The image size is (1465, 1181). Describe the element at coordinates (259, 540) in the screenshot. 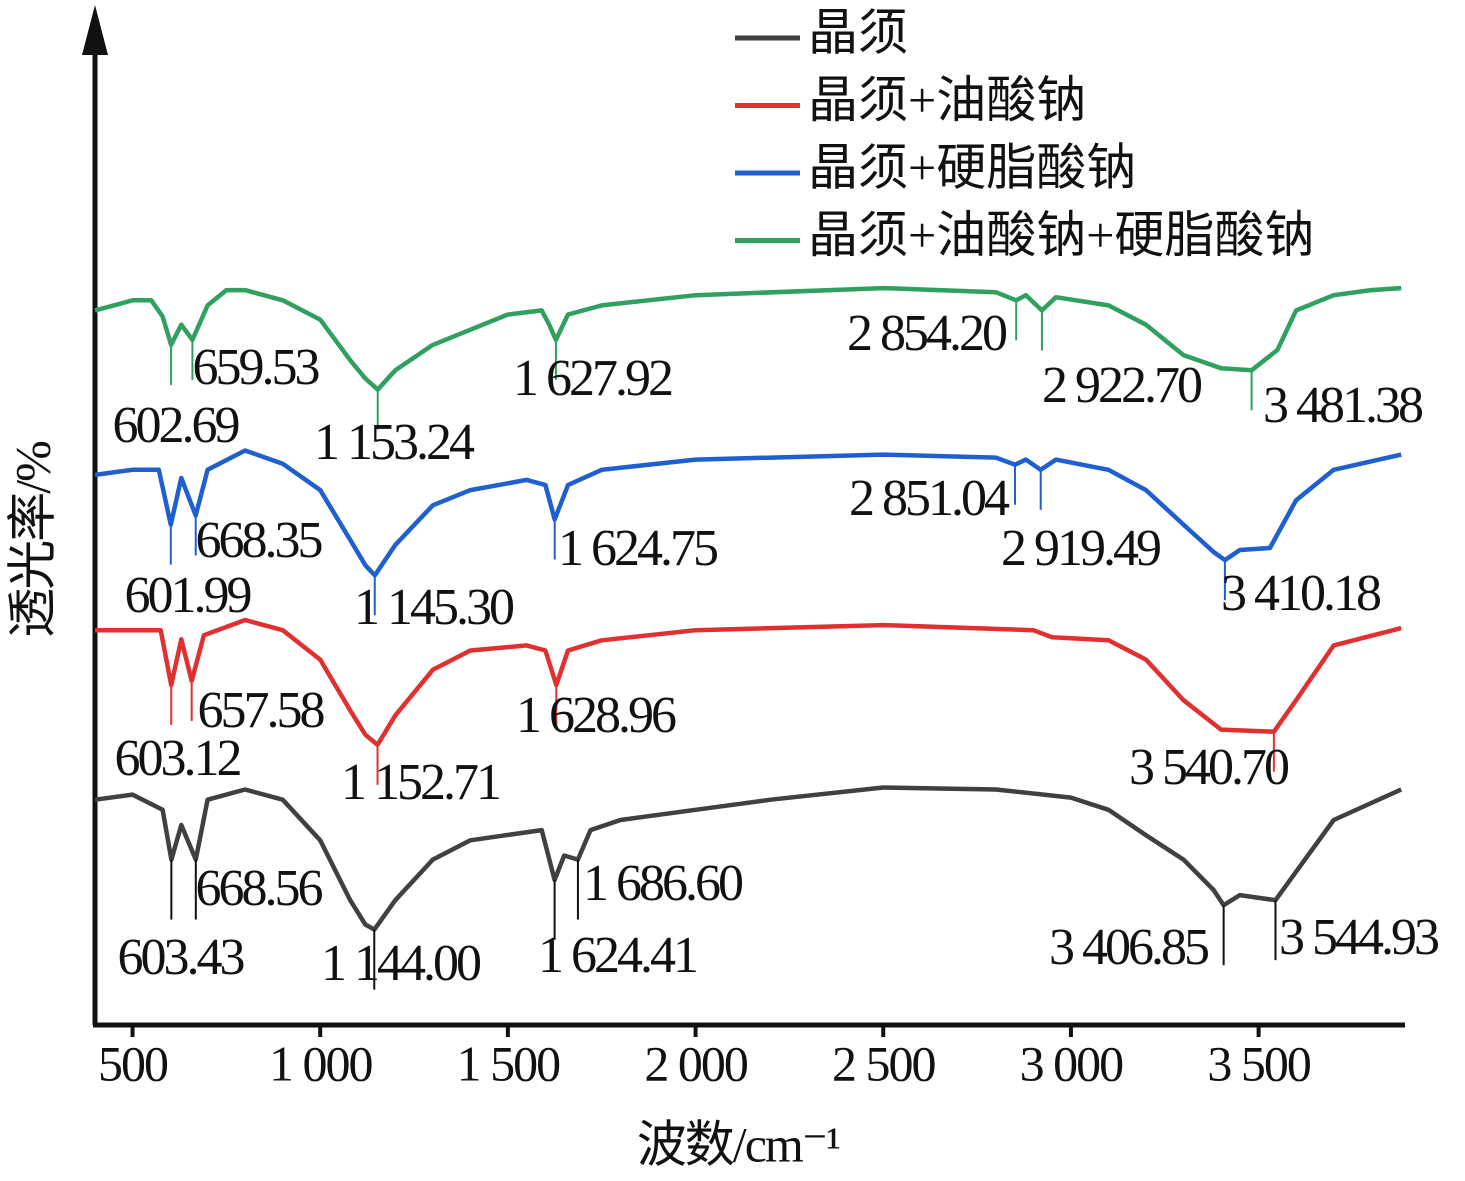

I see `peak-label: 668.35` at that location.